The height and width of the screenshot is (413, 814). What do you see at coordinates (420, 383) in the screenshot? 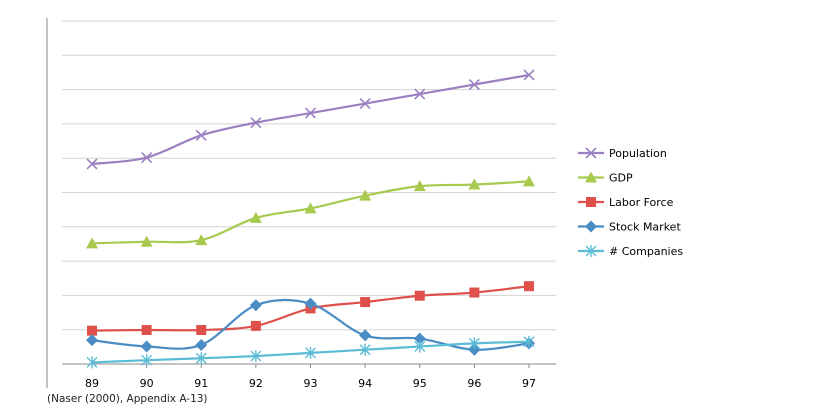
I see `x-tick-label: 95` at bounding box center [420, 383].